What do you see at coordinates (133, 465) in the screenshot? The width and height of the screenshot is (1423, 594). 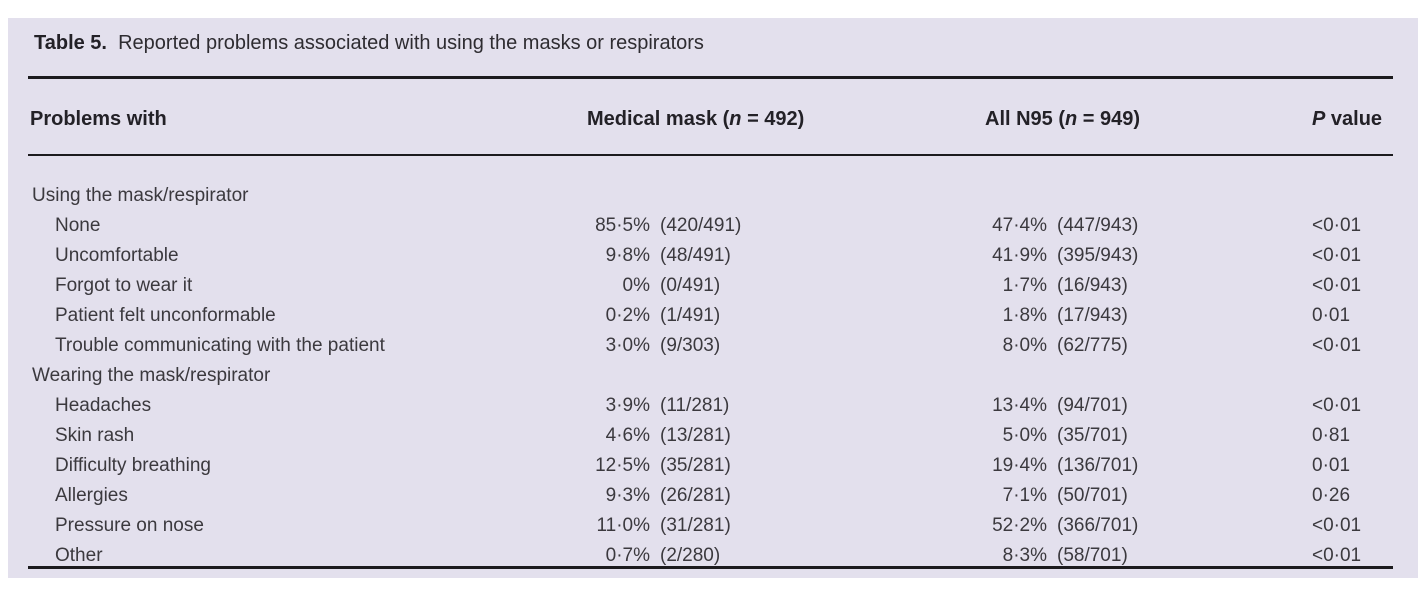 I see `row-label: Difficulty breathing` at bounding box center [133, 465].